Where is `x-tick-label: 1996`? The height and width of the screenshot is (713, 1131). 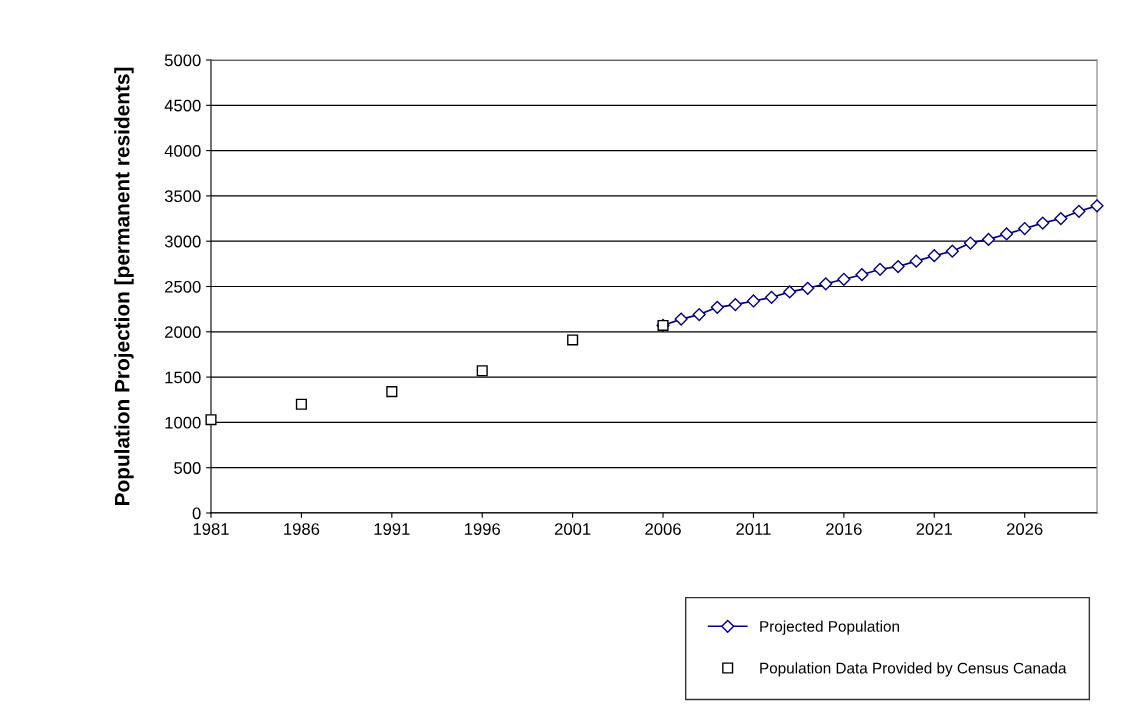 x-tick-label: 1996 is located at coordinates (482, 529).